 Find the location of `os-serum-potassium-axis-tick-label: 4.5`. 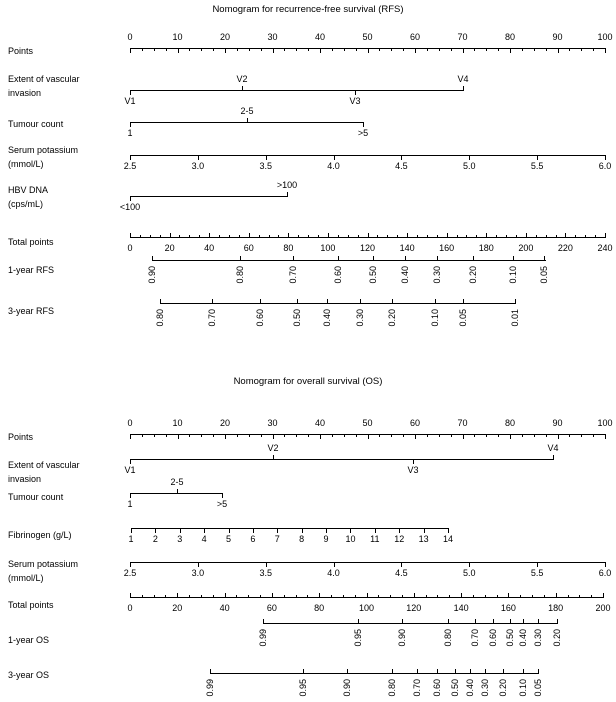

os-serum-potassium-axis-tick-label: 4.5 is located at coordinates (401, 573).